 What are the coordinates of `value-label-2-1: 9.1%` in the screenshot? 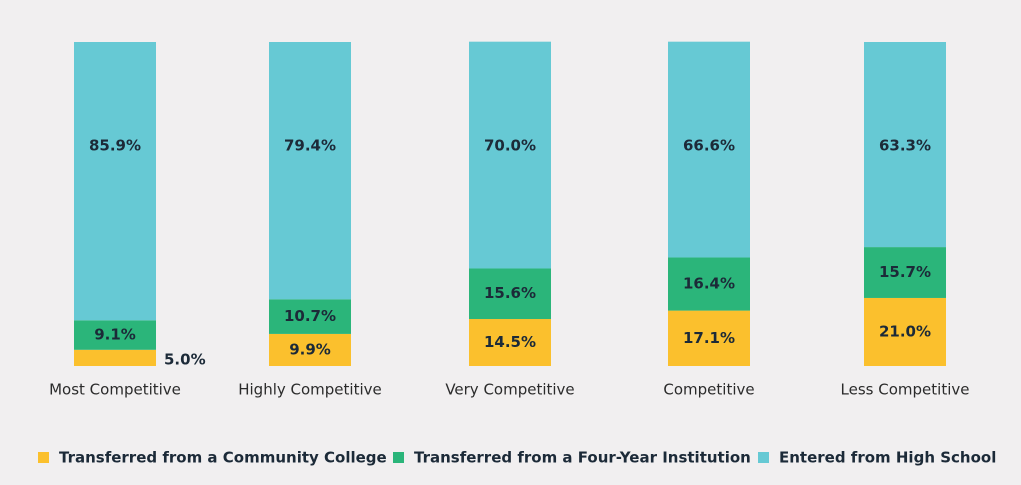 It's located at (115, 335).